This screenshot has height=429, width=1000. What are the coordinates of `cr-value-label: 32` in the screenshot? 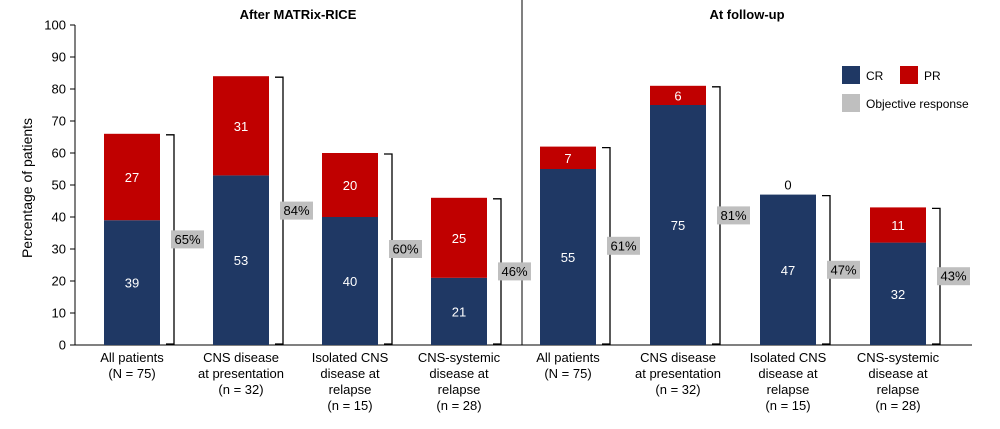 It's located at (898, 294).